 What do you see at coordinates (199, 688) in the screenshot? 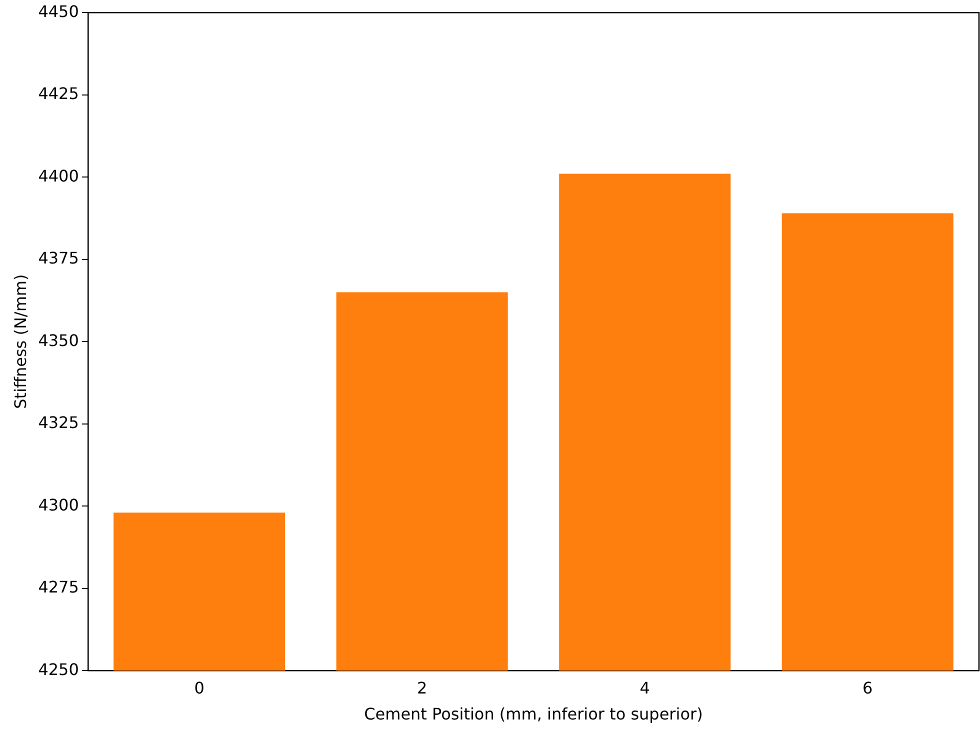
I see `x-tick-label: 0` at bounding box center [199, 688].